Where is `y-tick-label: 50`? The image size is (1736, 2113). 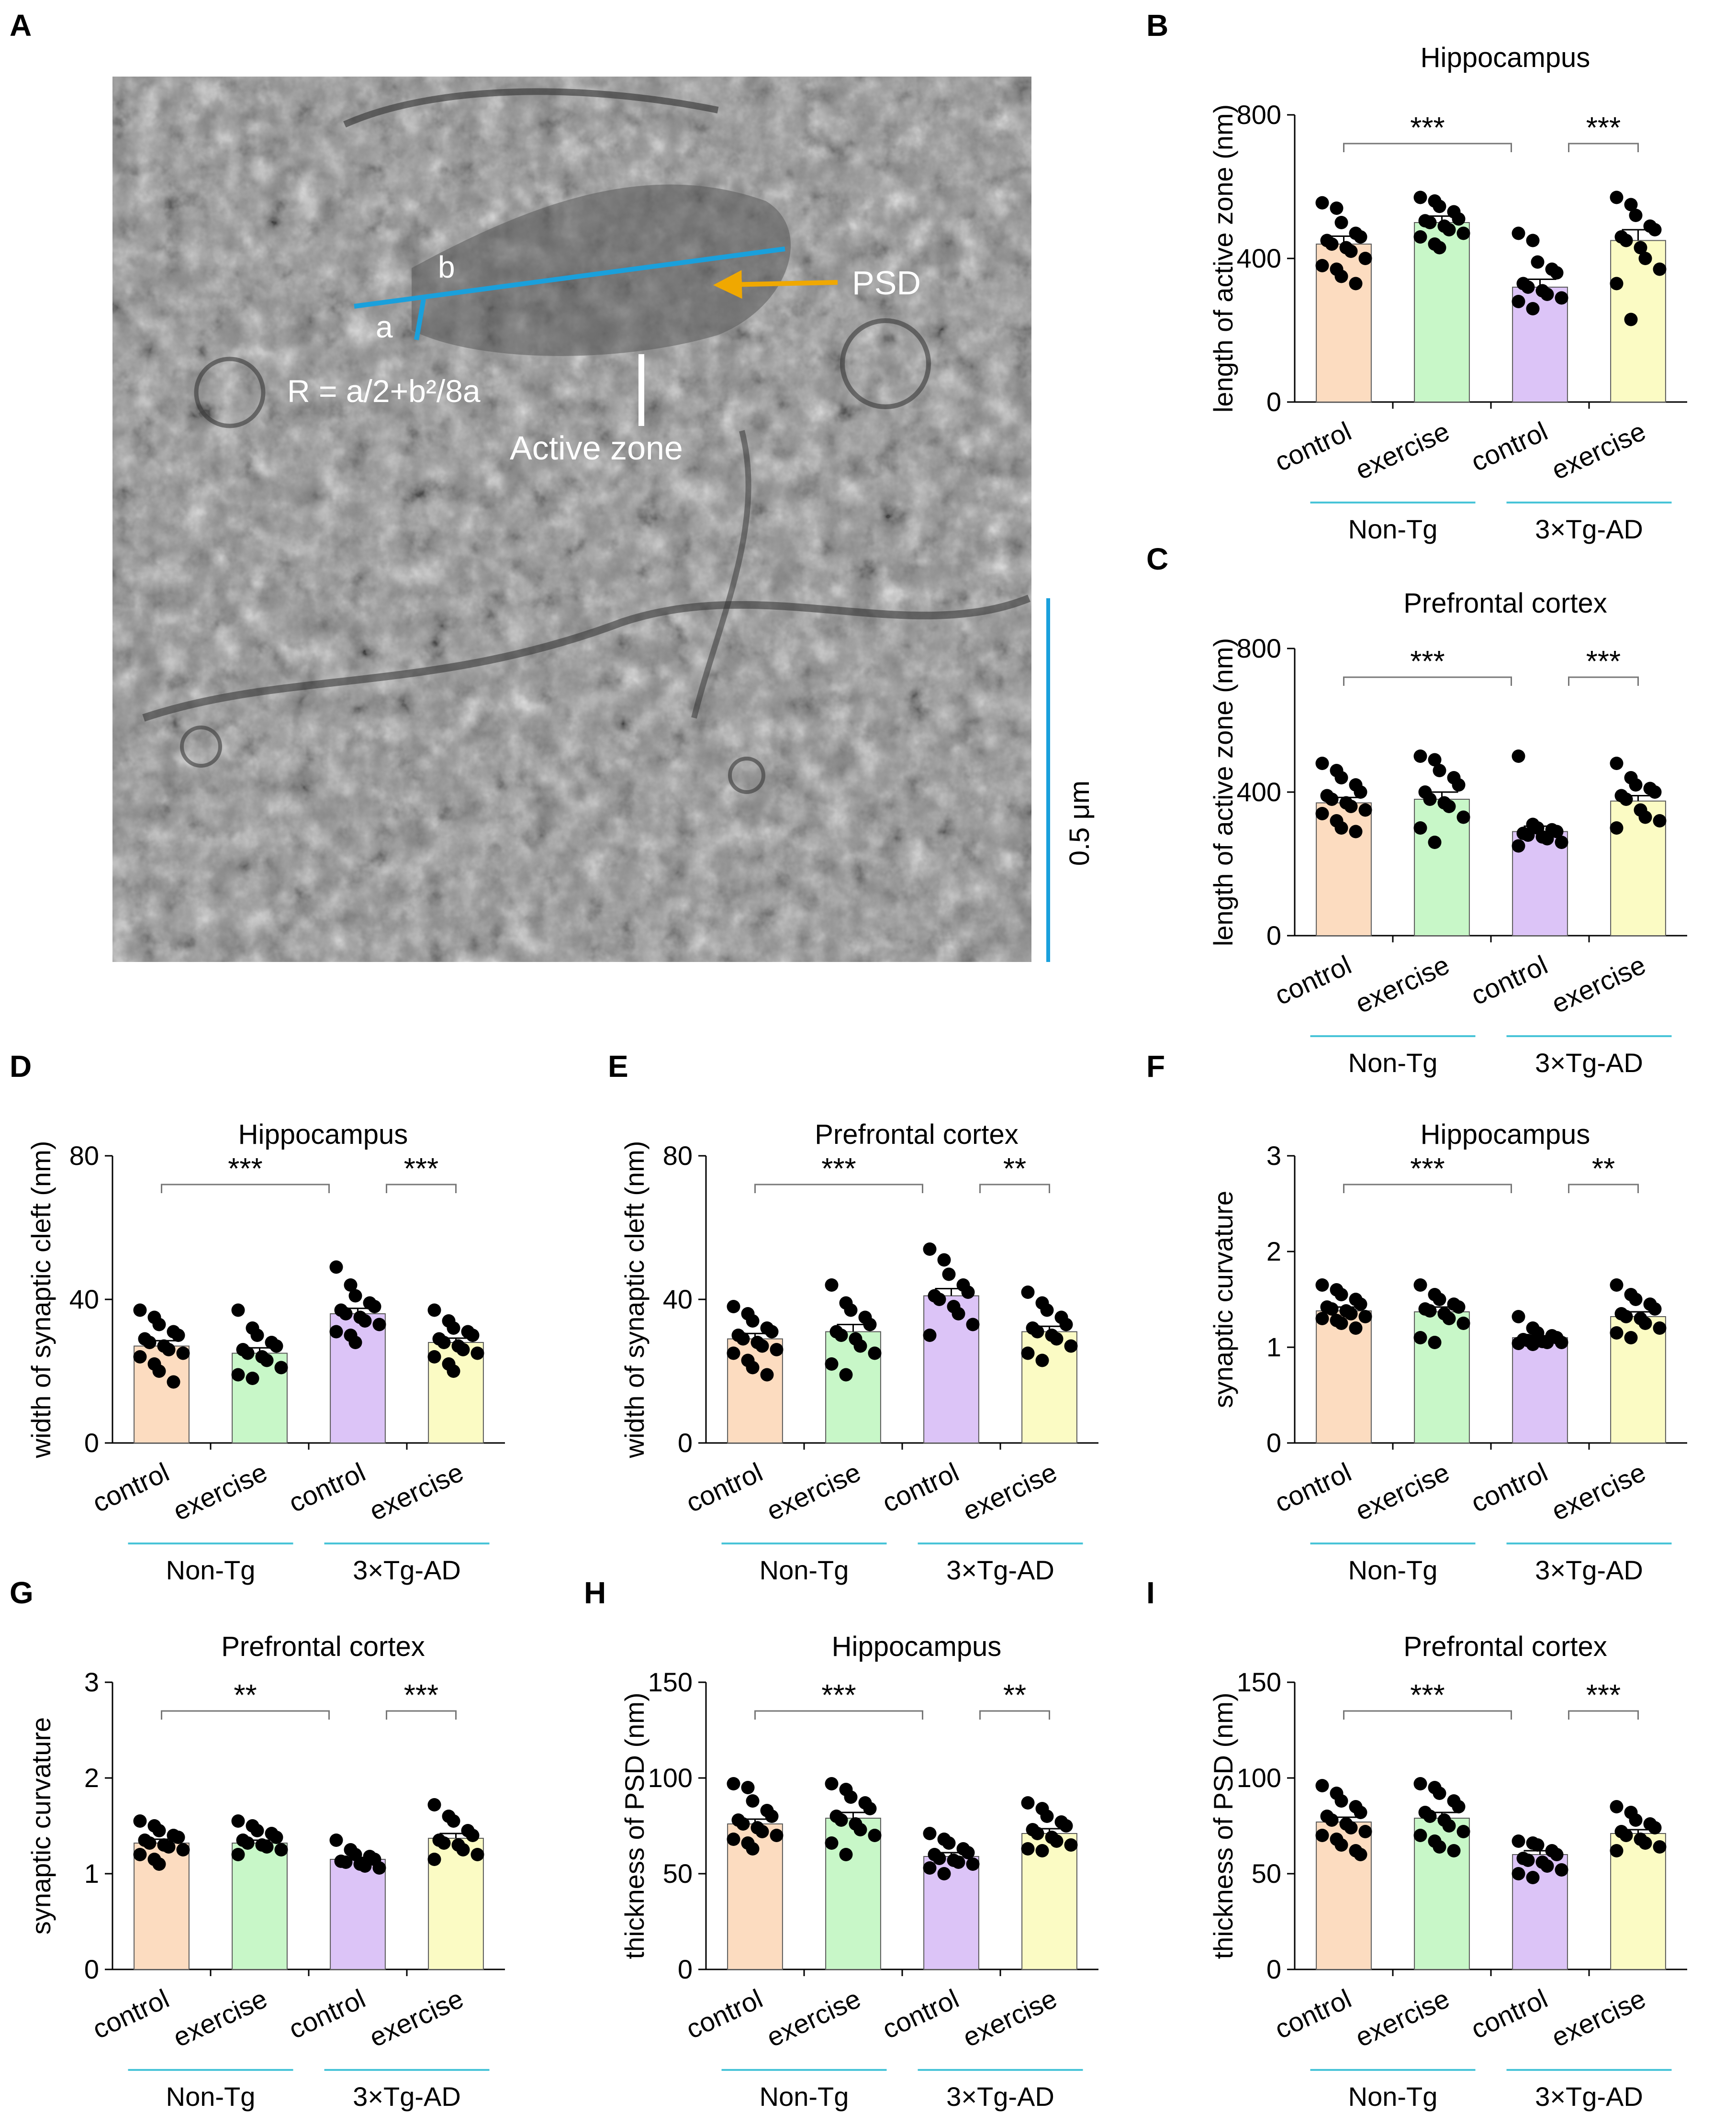 y-tick-label: 50 is located at coordinates (1267, 1873).